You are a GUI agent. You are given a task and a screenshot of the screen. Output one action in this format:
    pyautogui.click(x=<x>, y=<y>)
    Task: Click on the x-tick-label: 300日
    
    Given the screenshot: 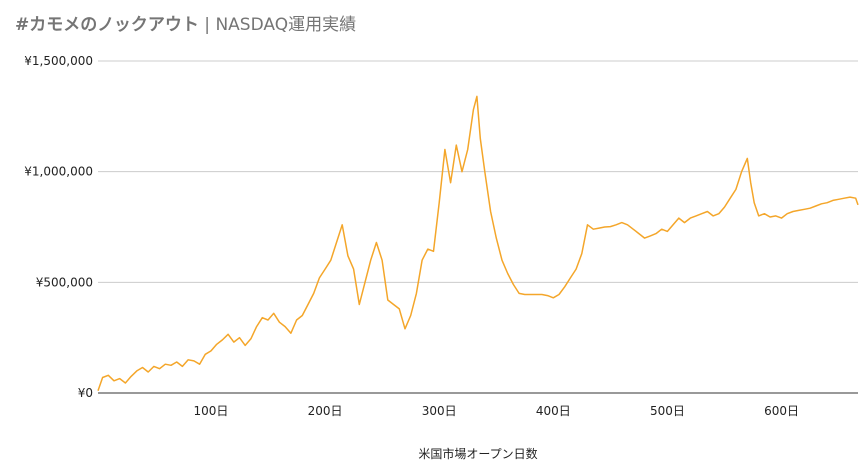 What is the action you would take?
    pyautogui.click(x=439, y=411)
    